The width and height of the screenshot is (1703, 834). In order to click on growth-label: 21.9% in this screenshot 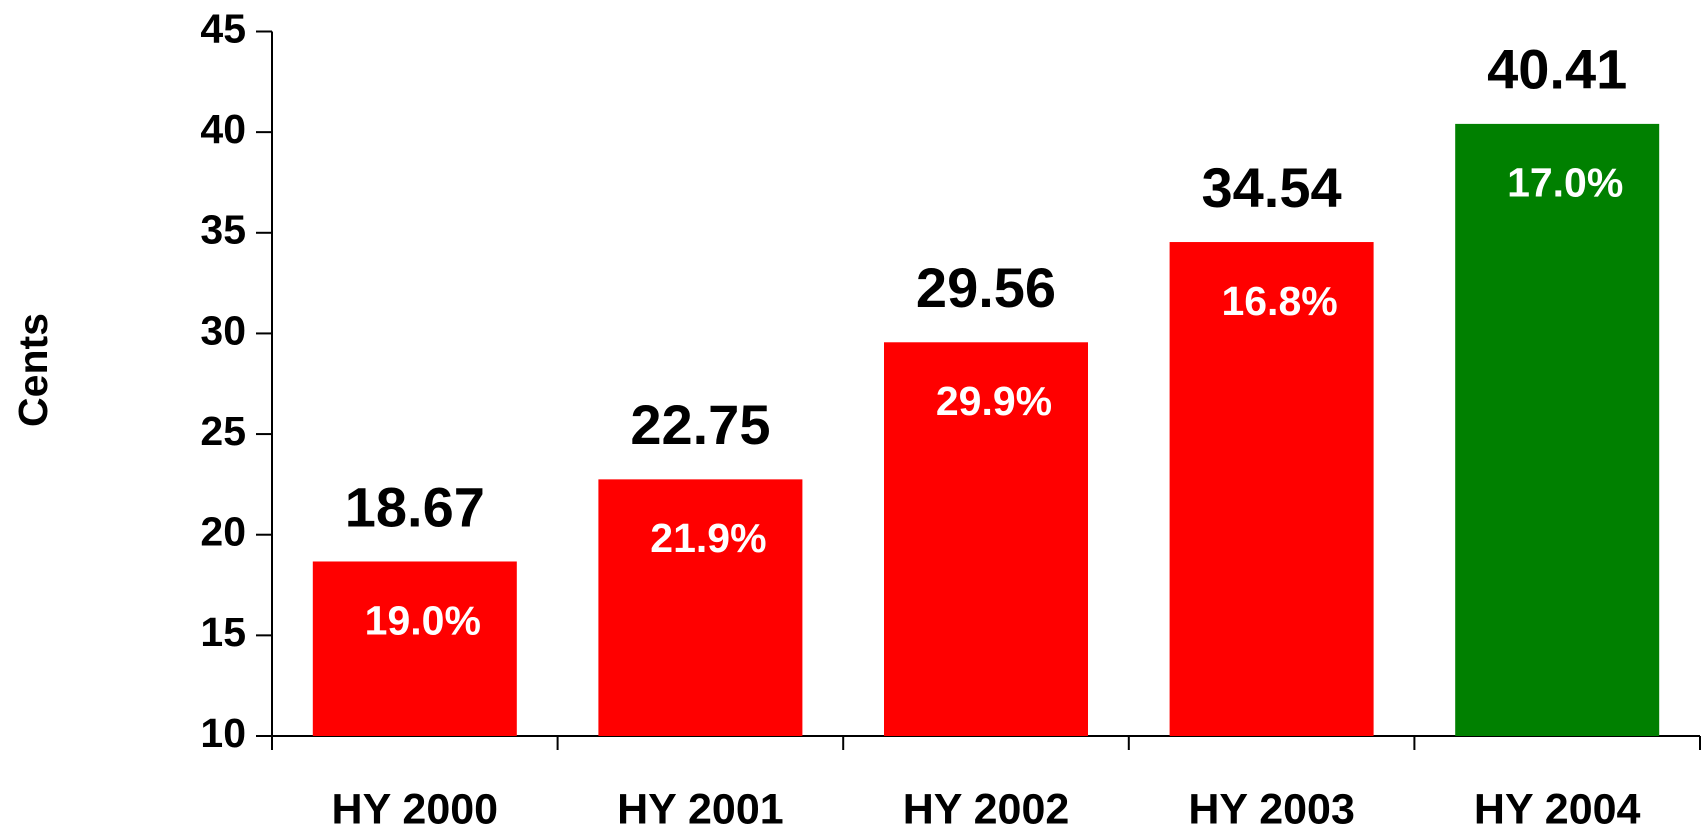, I will do `click(708, 538)`.